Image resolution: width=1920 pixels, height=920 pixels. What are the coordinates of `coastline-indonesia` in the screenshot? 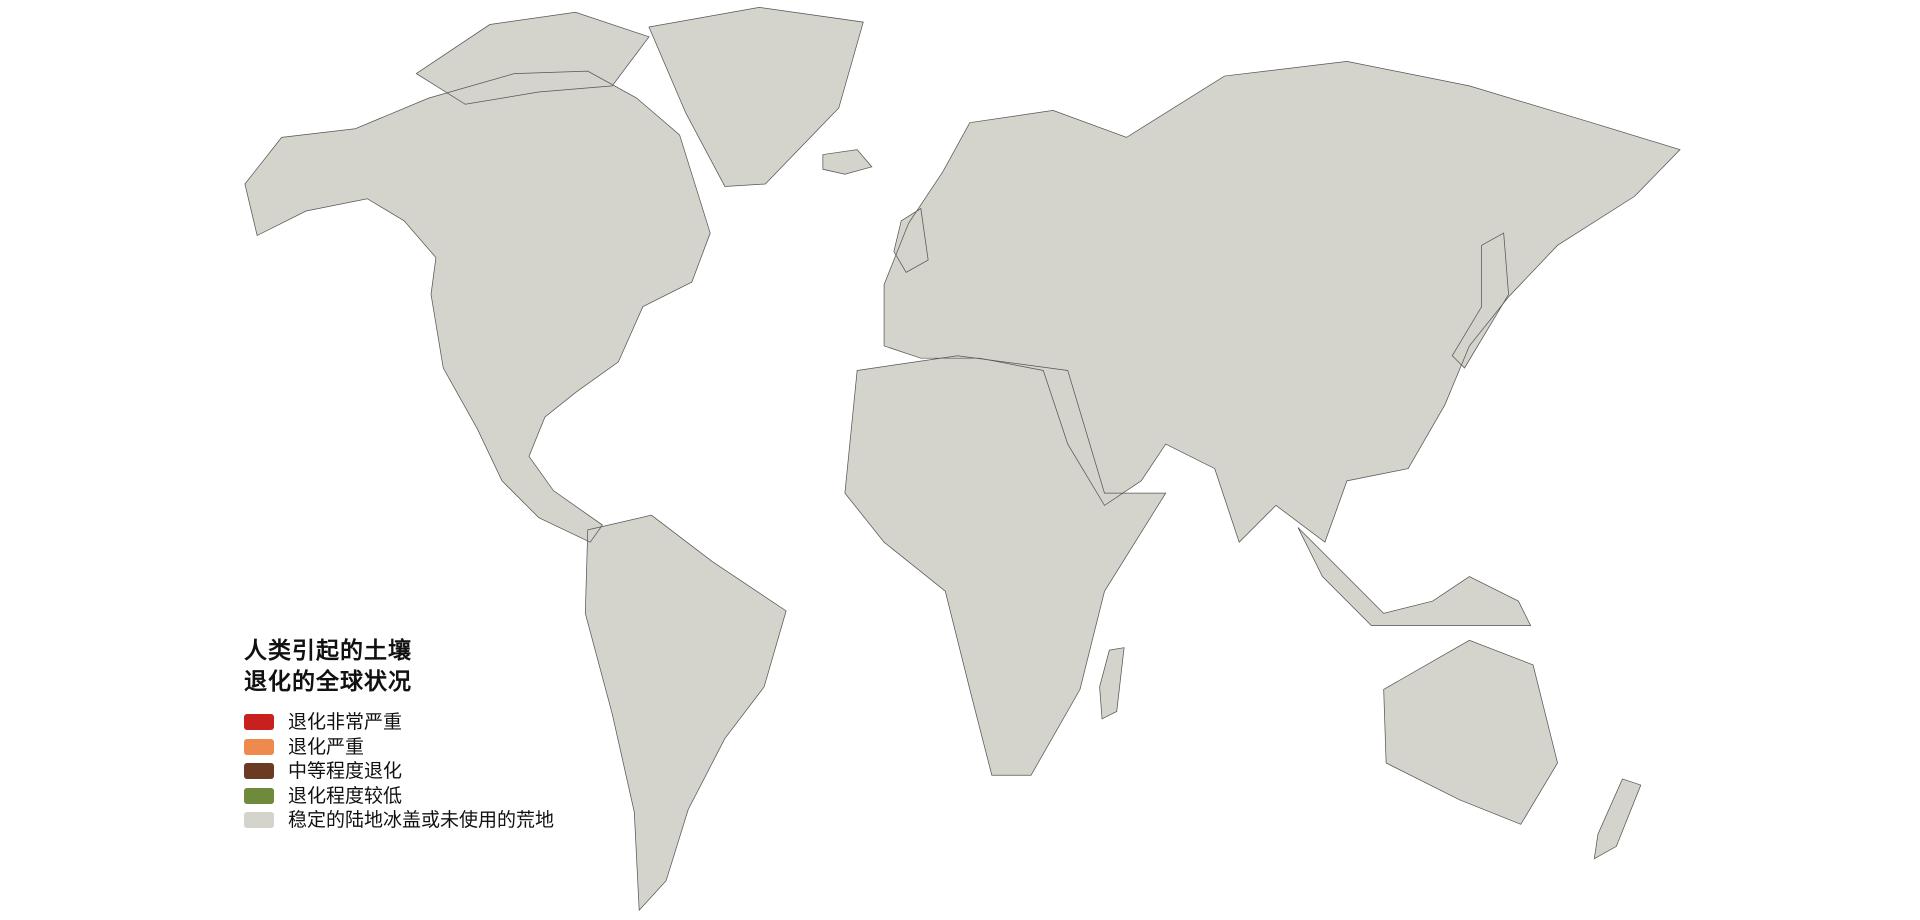 It's located at (1414, 576).